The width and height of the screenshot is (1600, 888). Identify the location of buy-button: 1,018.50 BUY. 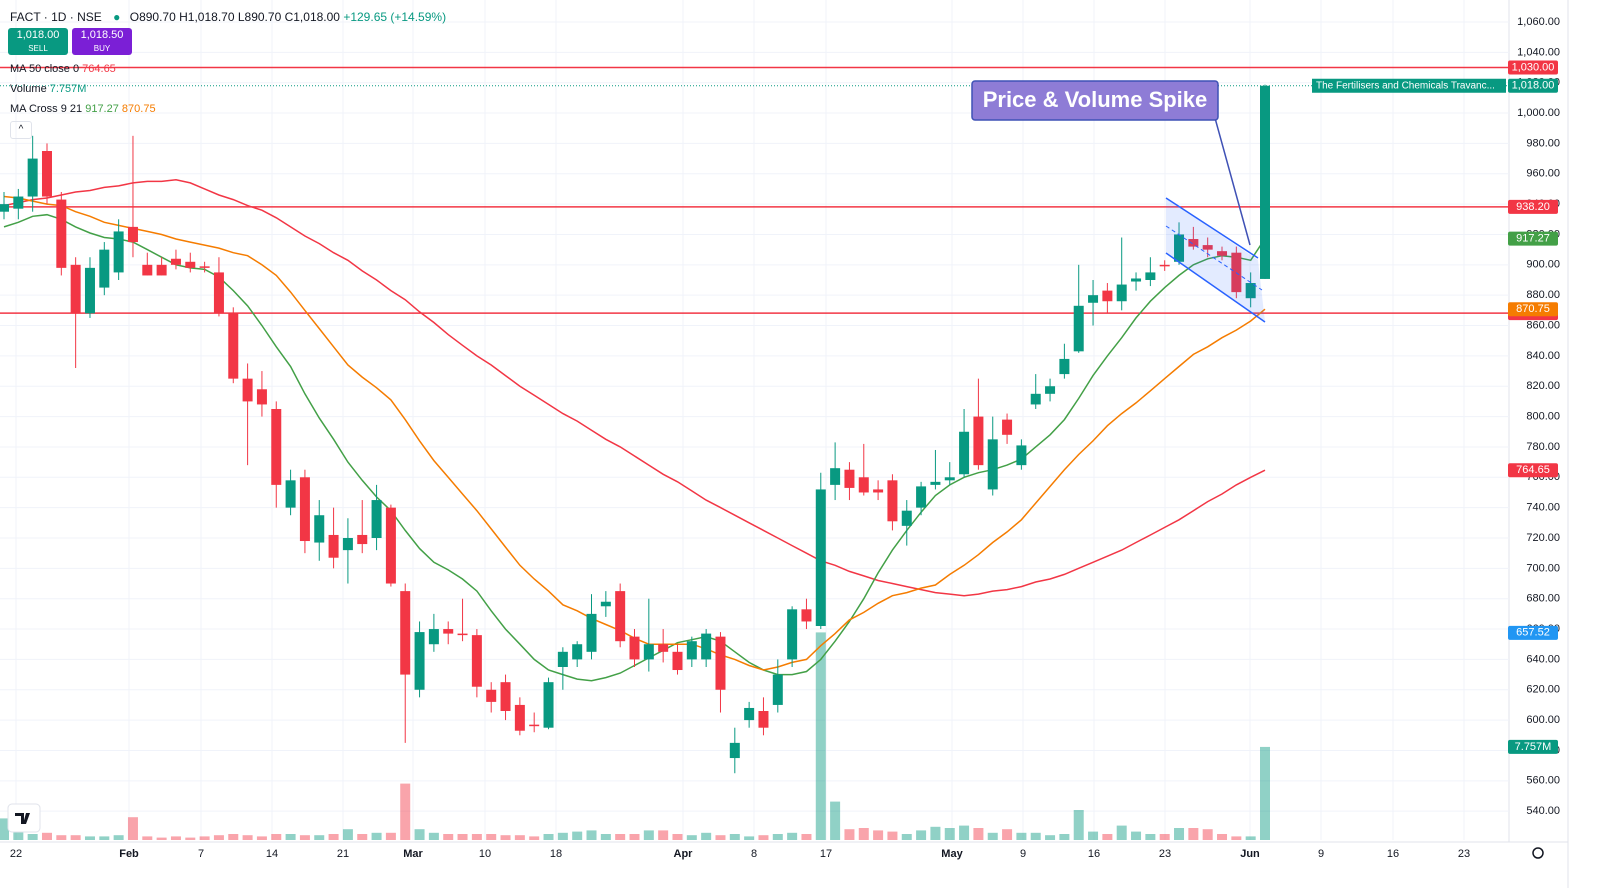
(102, 41).